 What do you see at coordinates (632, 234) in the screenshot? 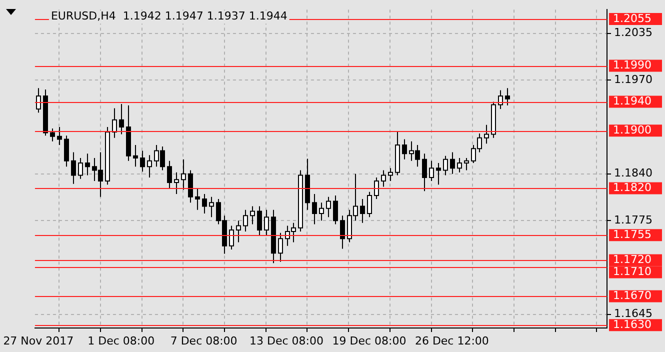
I see `ref-line-label: 1.1755` at bounding box center [632, 234].